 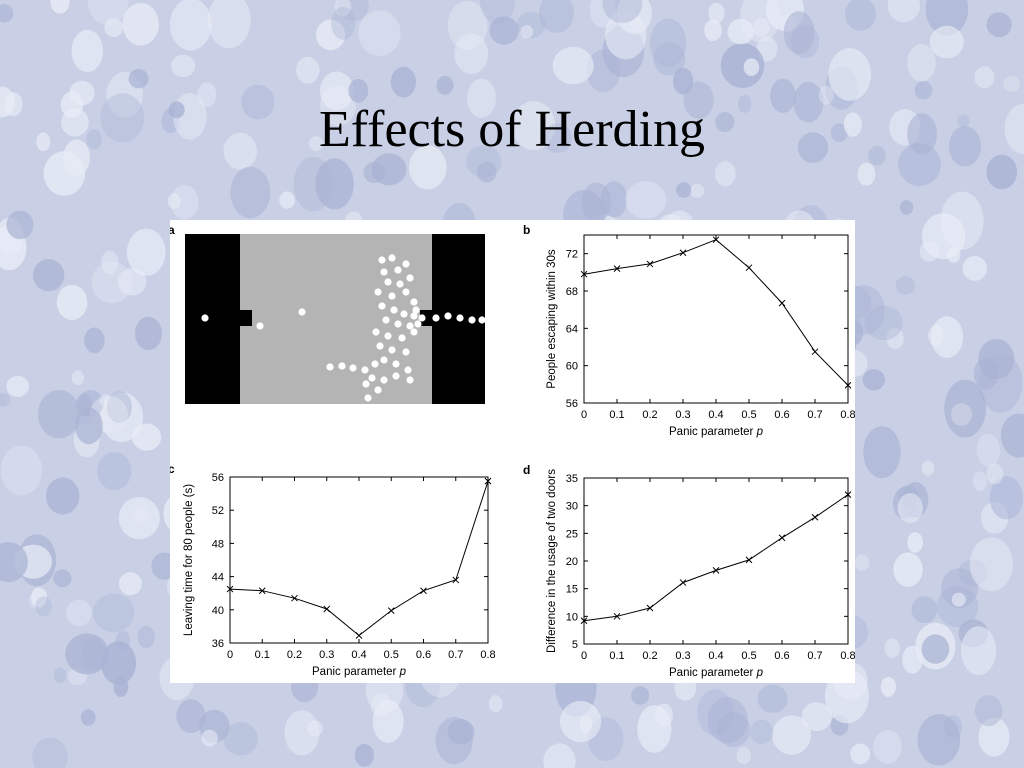 I want to click on simulated-people, so click(x=343, y=328).